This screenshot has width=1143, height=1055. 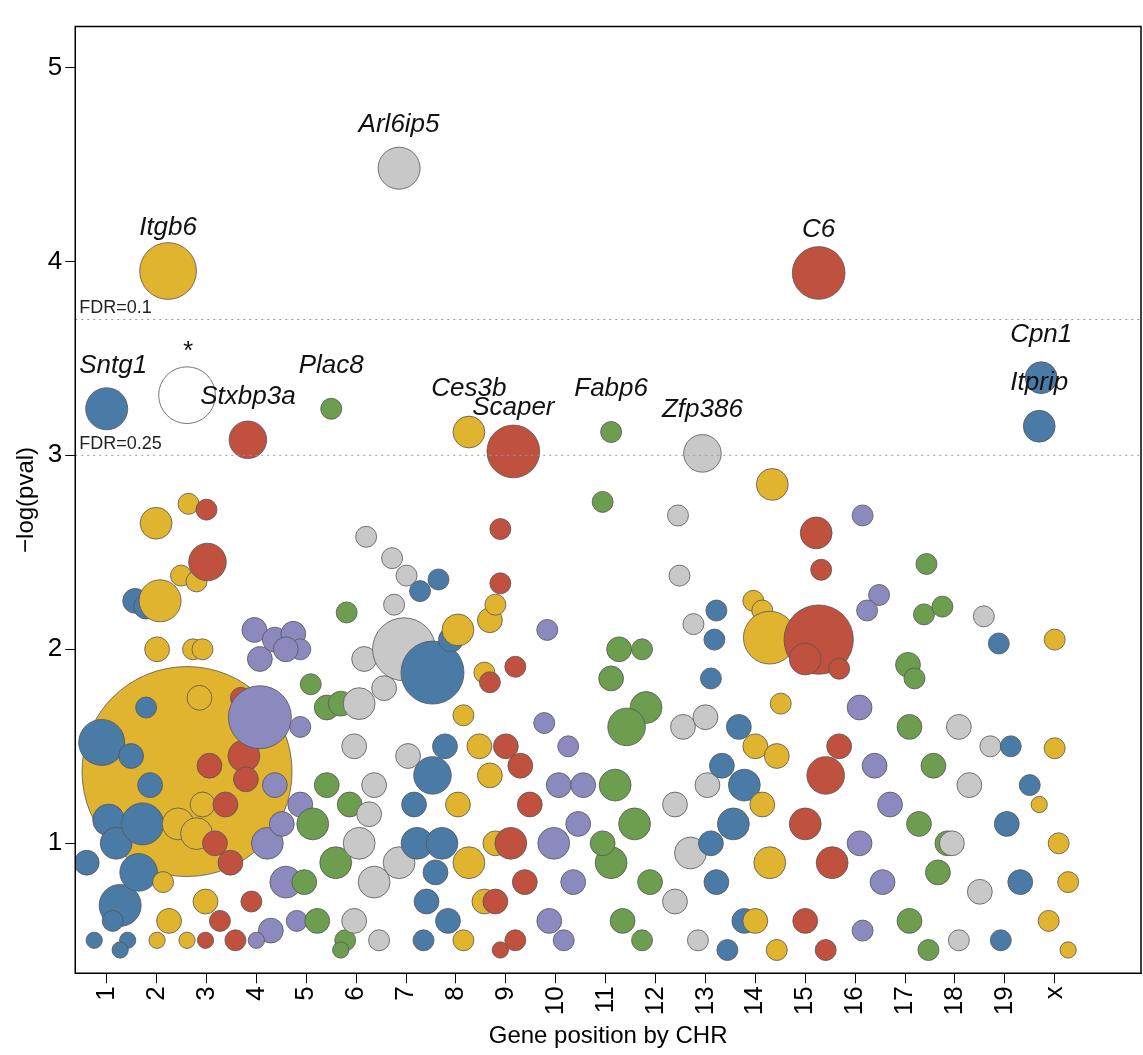 I want to click on x-tick-label: 18, so click(x=953, y=1001).